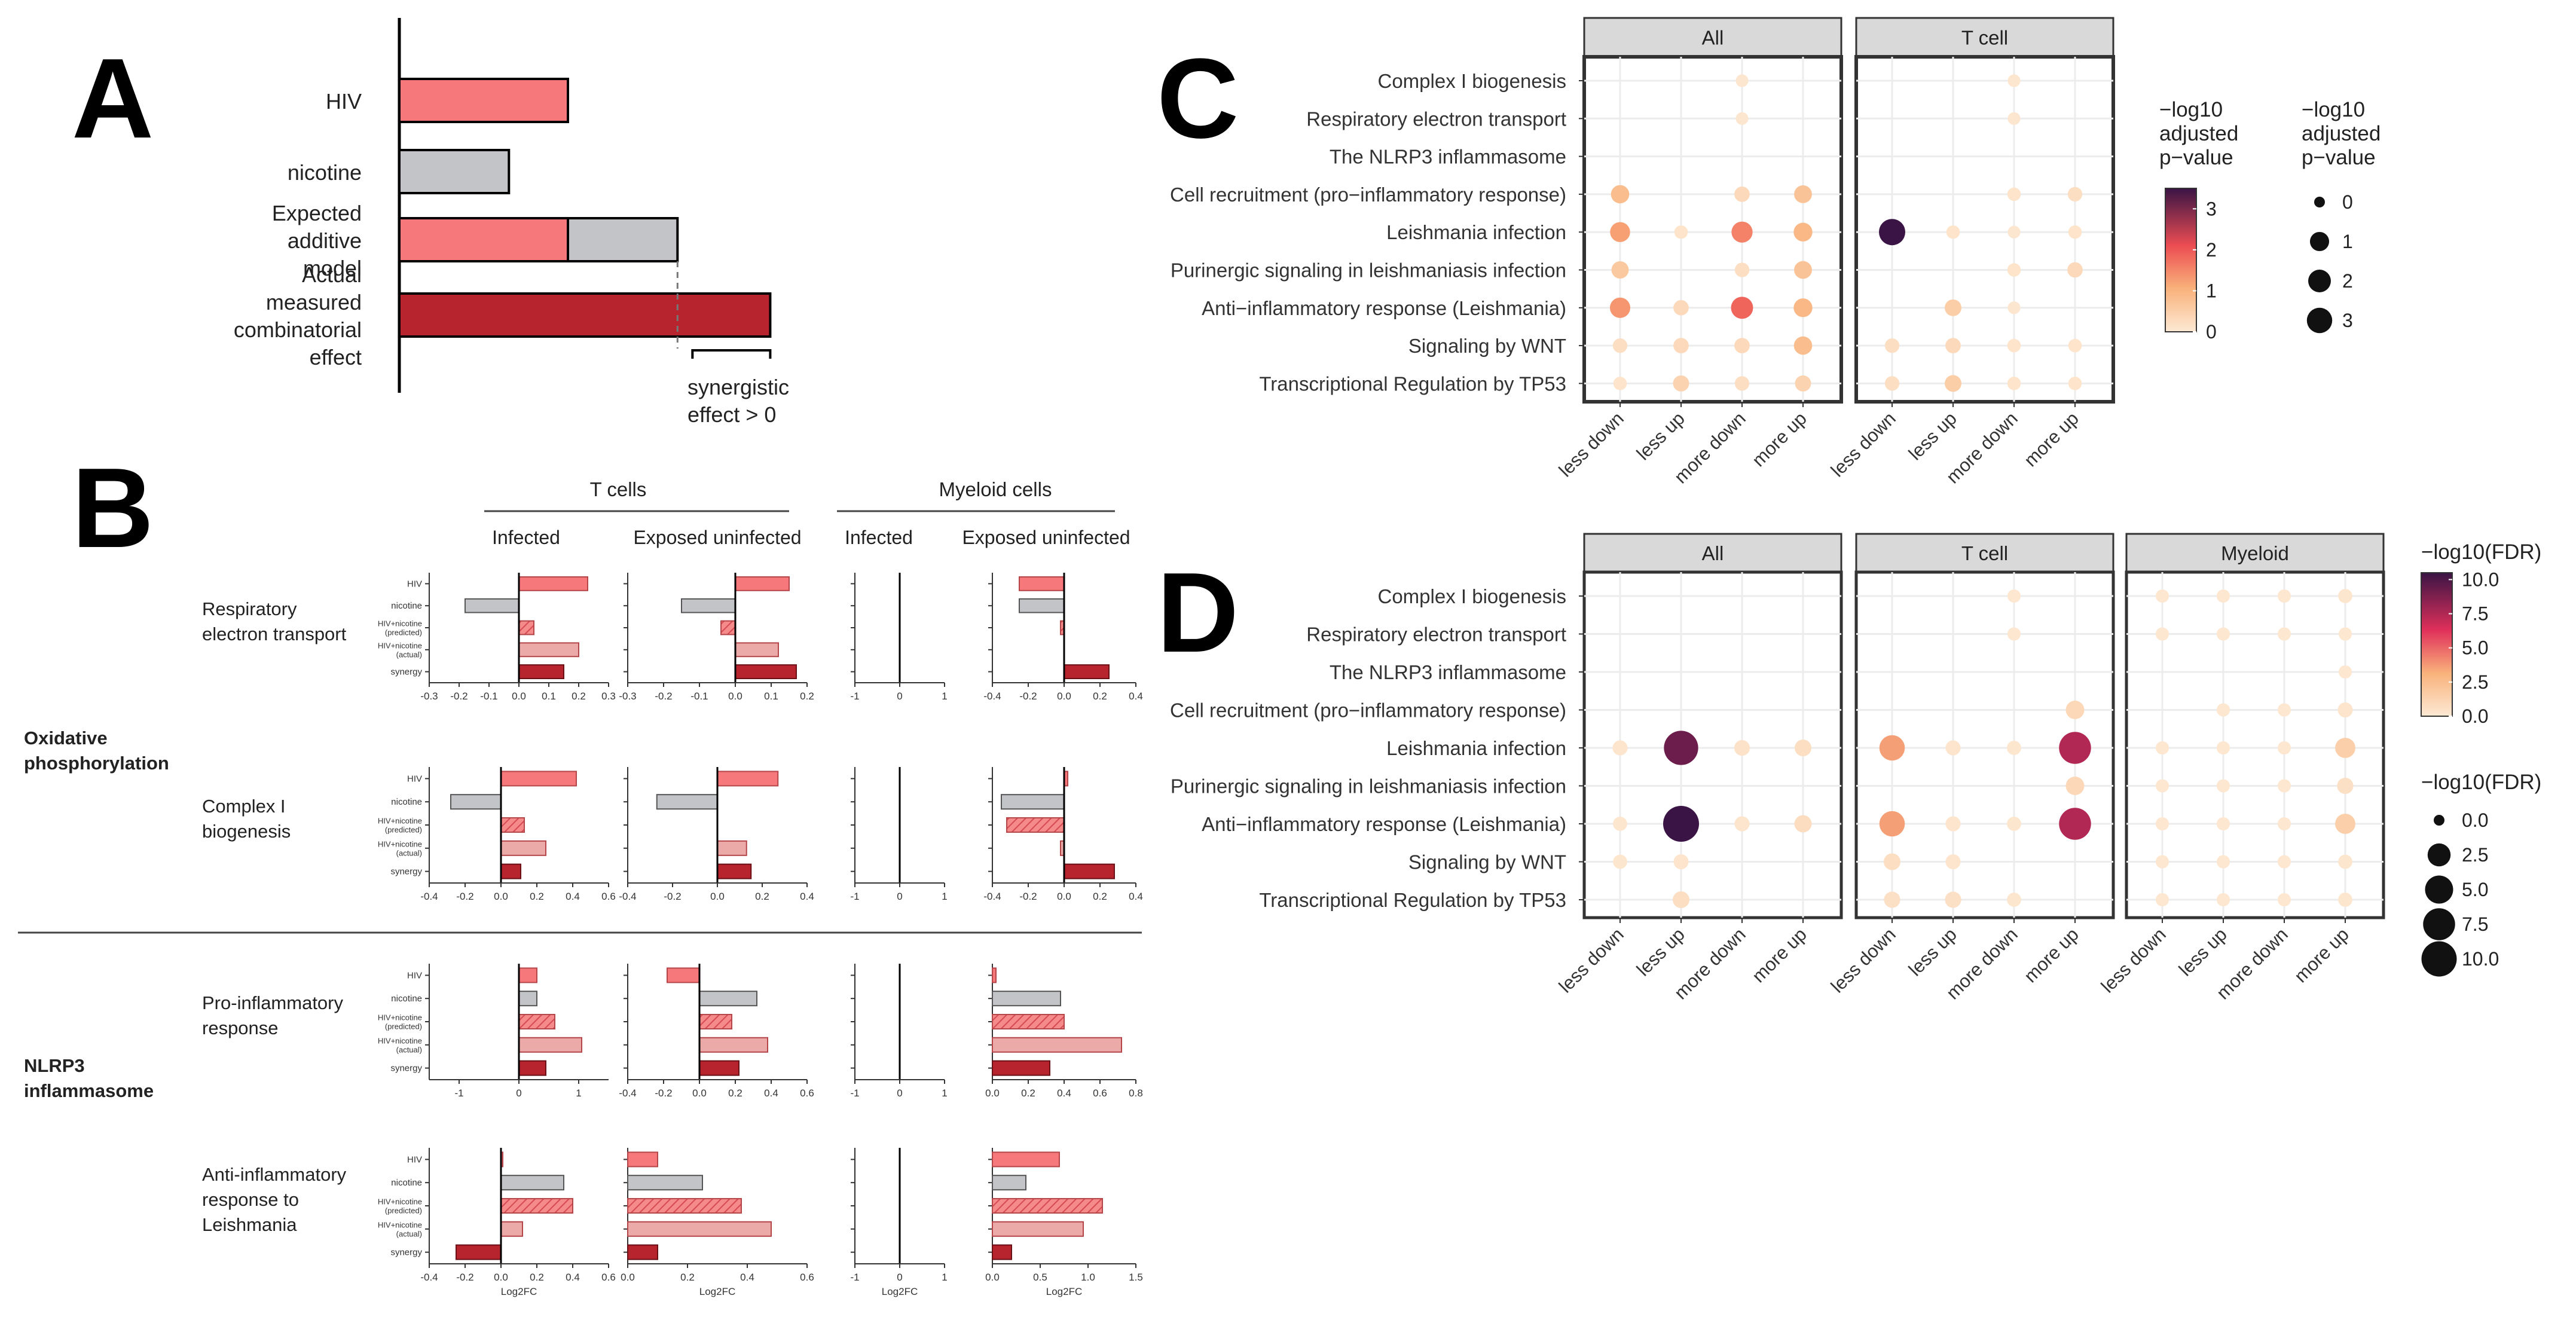 The image size is (2576, 1320). Describe the element at coordinates (325, 240) in the screenshot. I see `category-label: additive` at that location.